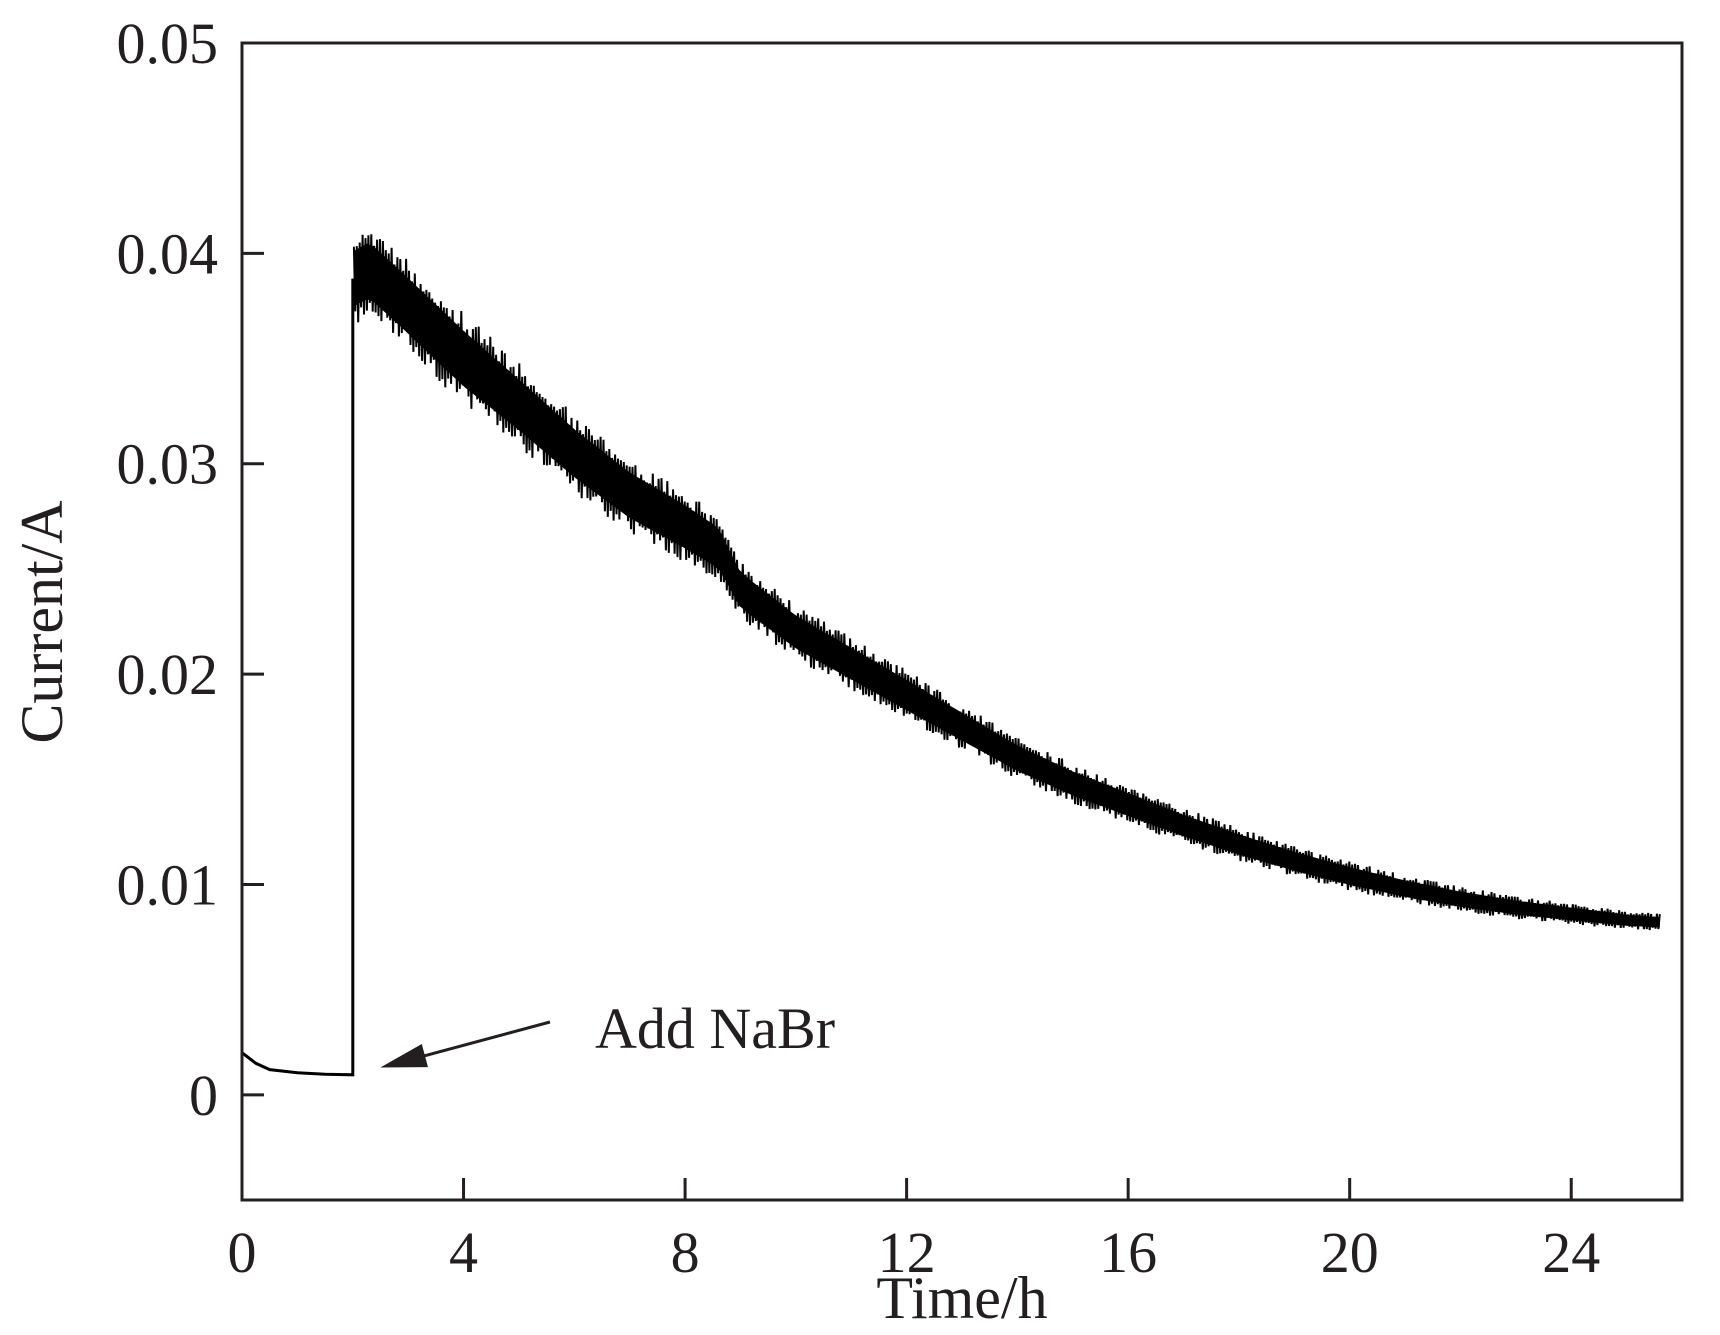 The image size is (1720, 1335). I want to click on x-tick-label: 16, so click(1128, 1252).